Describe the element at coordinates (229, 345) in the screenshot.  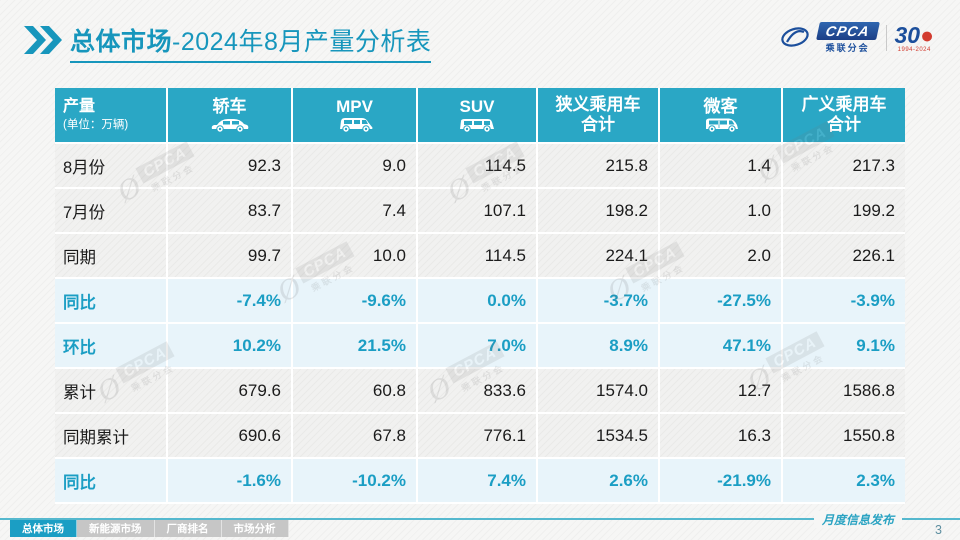
I see `table-cell: 10.2%` at that location.